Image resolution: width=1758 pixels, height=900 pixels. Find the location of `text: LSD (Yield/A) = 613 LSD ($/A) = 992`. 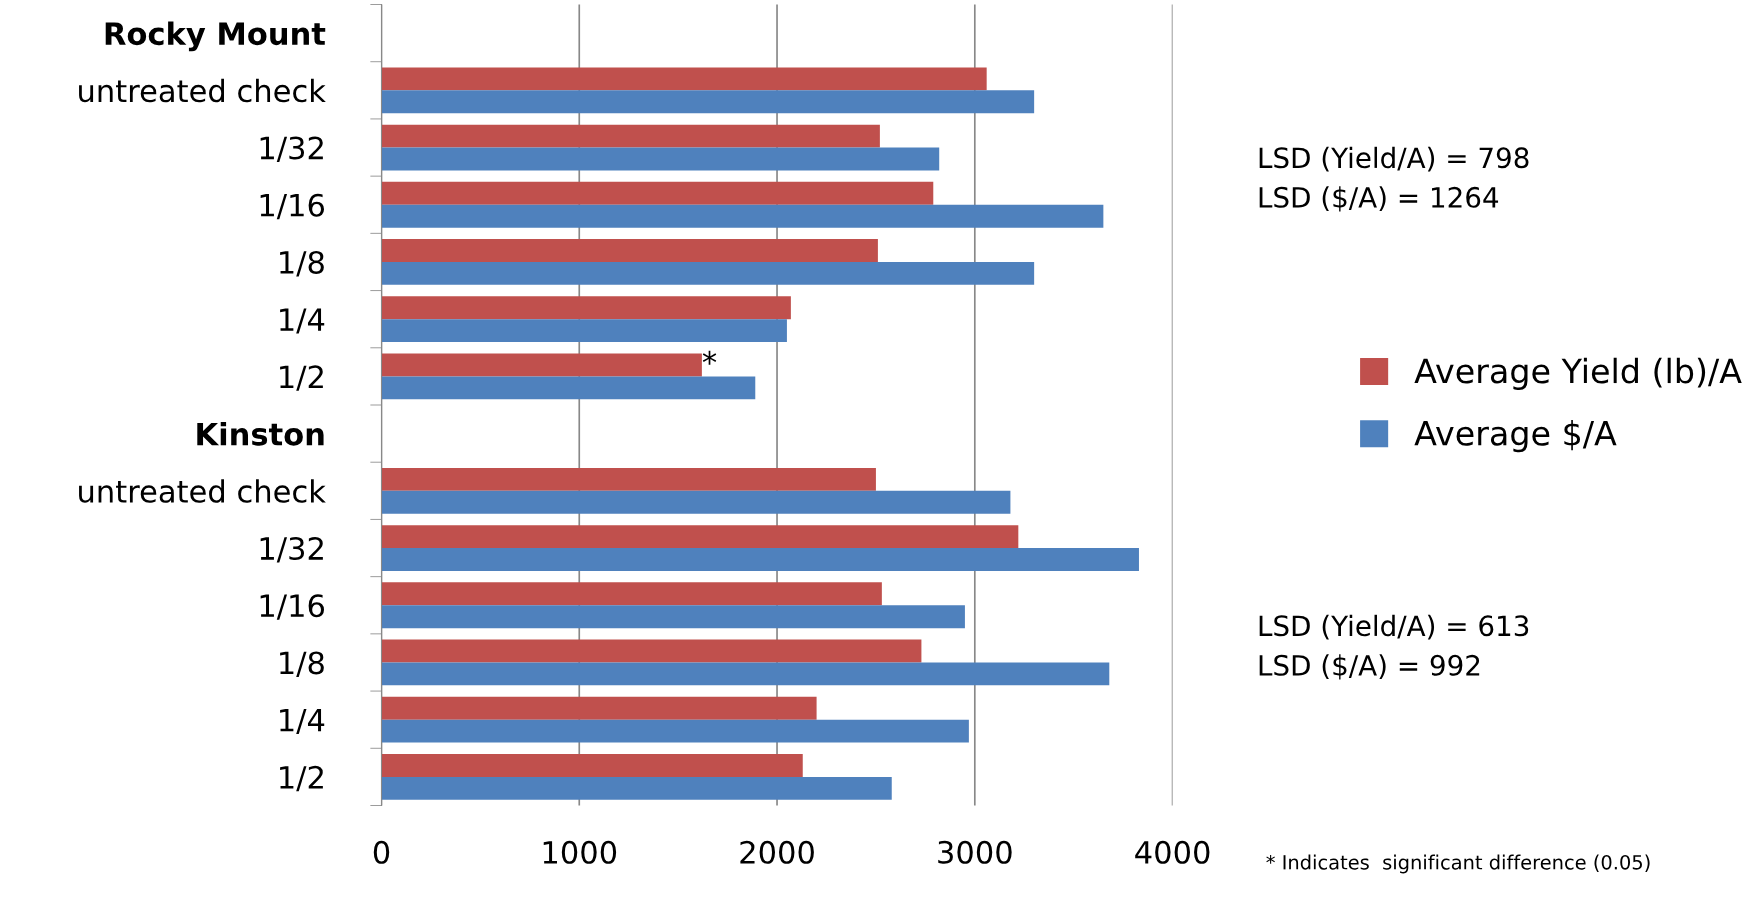

text: LSD (Yield/A) = 613 LSD ($/A) = 992 is located at coordinates (1394, 647).